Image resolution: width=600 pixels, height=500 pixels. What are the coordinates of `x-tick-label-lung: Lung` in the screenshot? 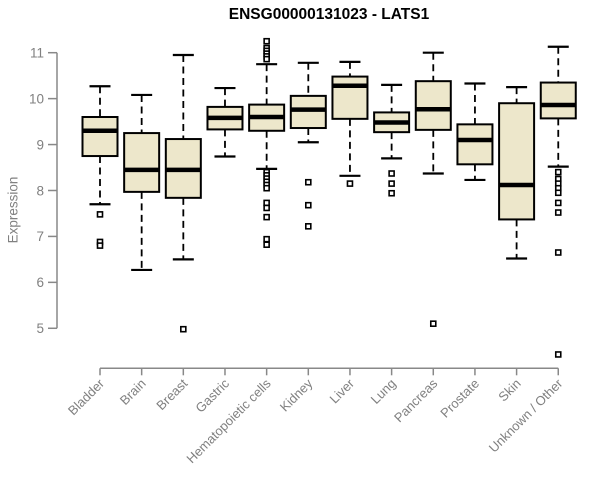 It's located at (383, 391).